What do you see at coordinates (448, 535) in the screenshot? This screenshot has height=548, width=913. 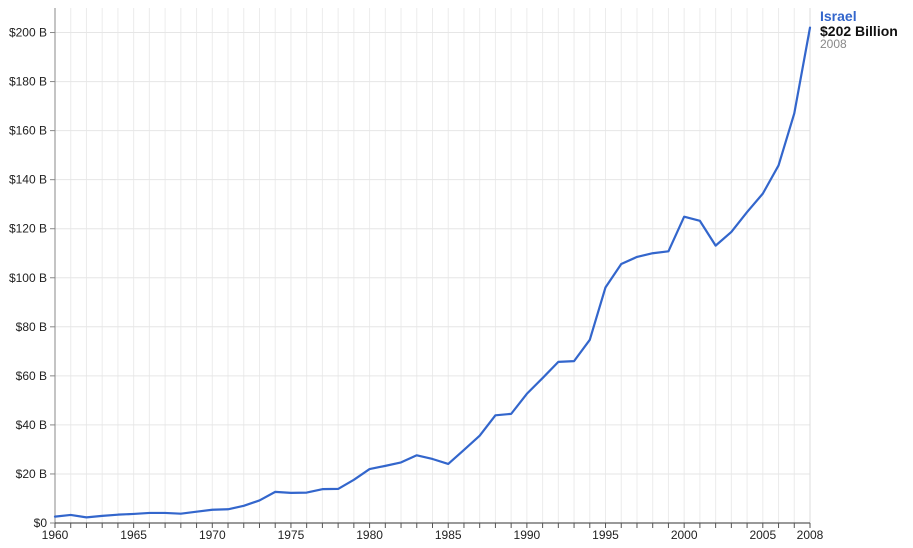 I see `x-tick-label: 1985` at bounding box center [448, 535].